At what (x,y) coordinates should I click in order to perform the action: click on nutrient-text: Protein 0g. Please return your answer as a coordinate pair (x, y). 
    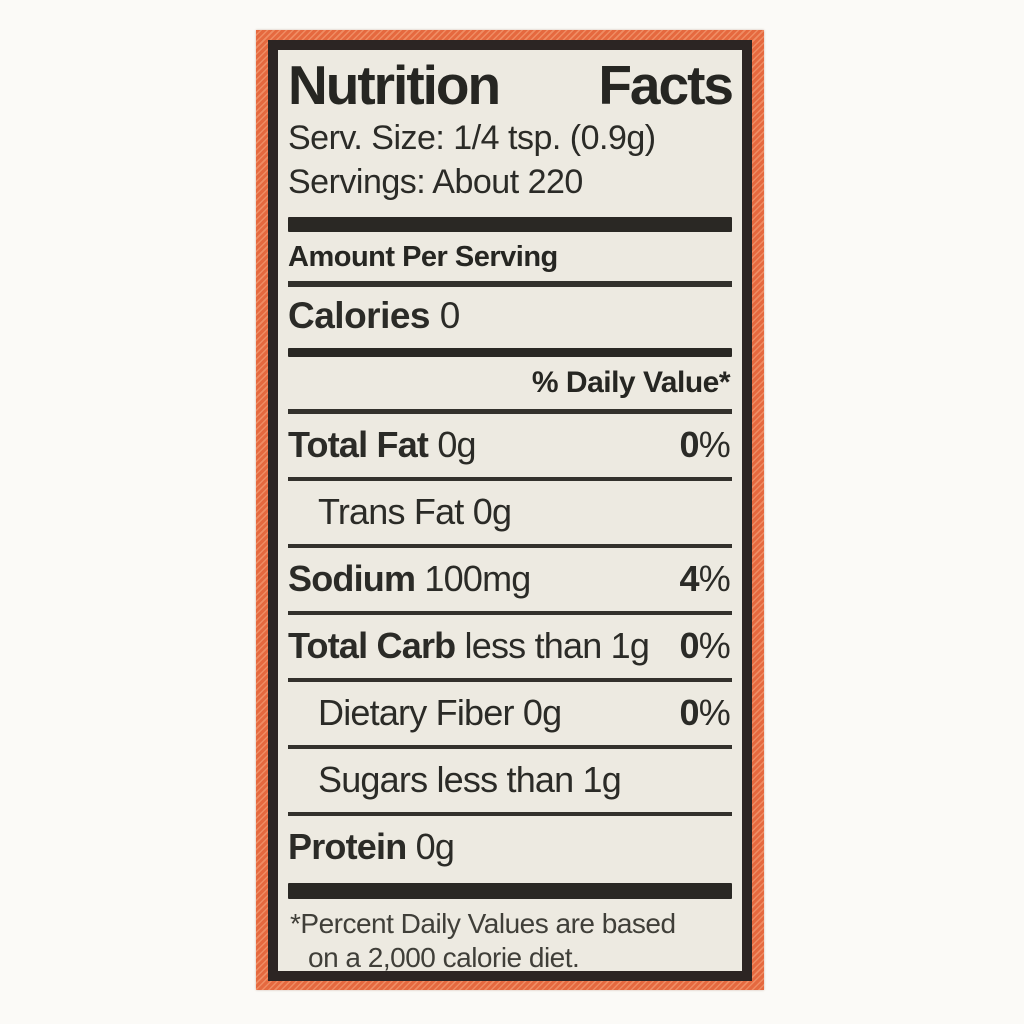
    Looking at the image, I should click on (371, 847).